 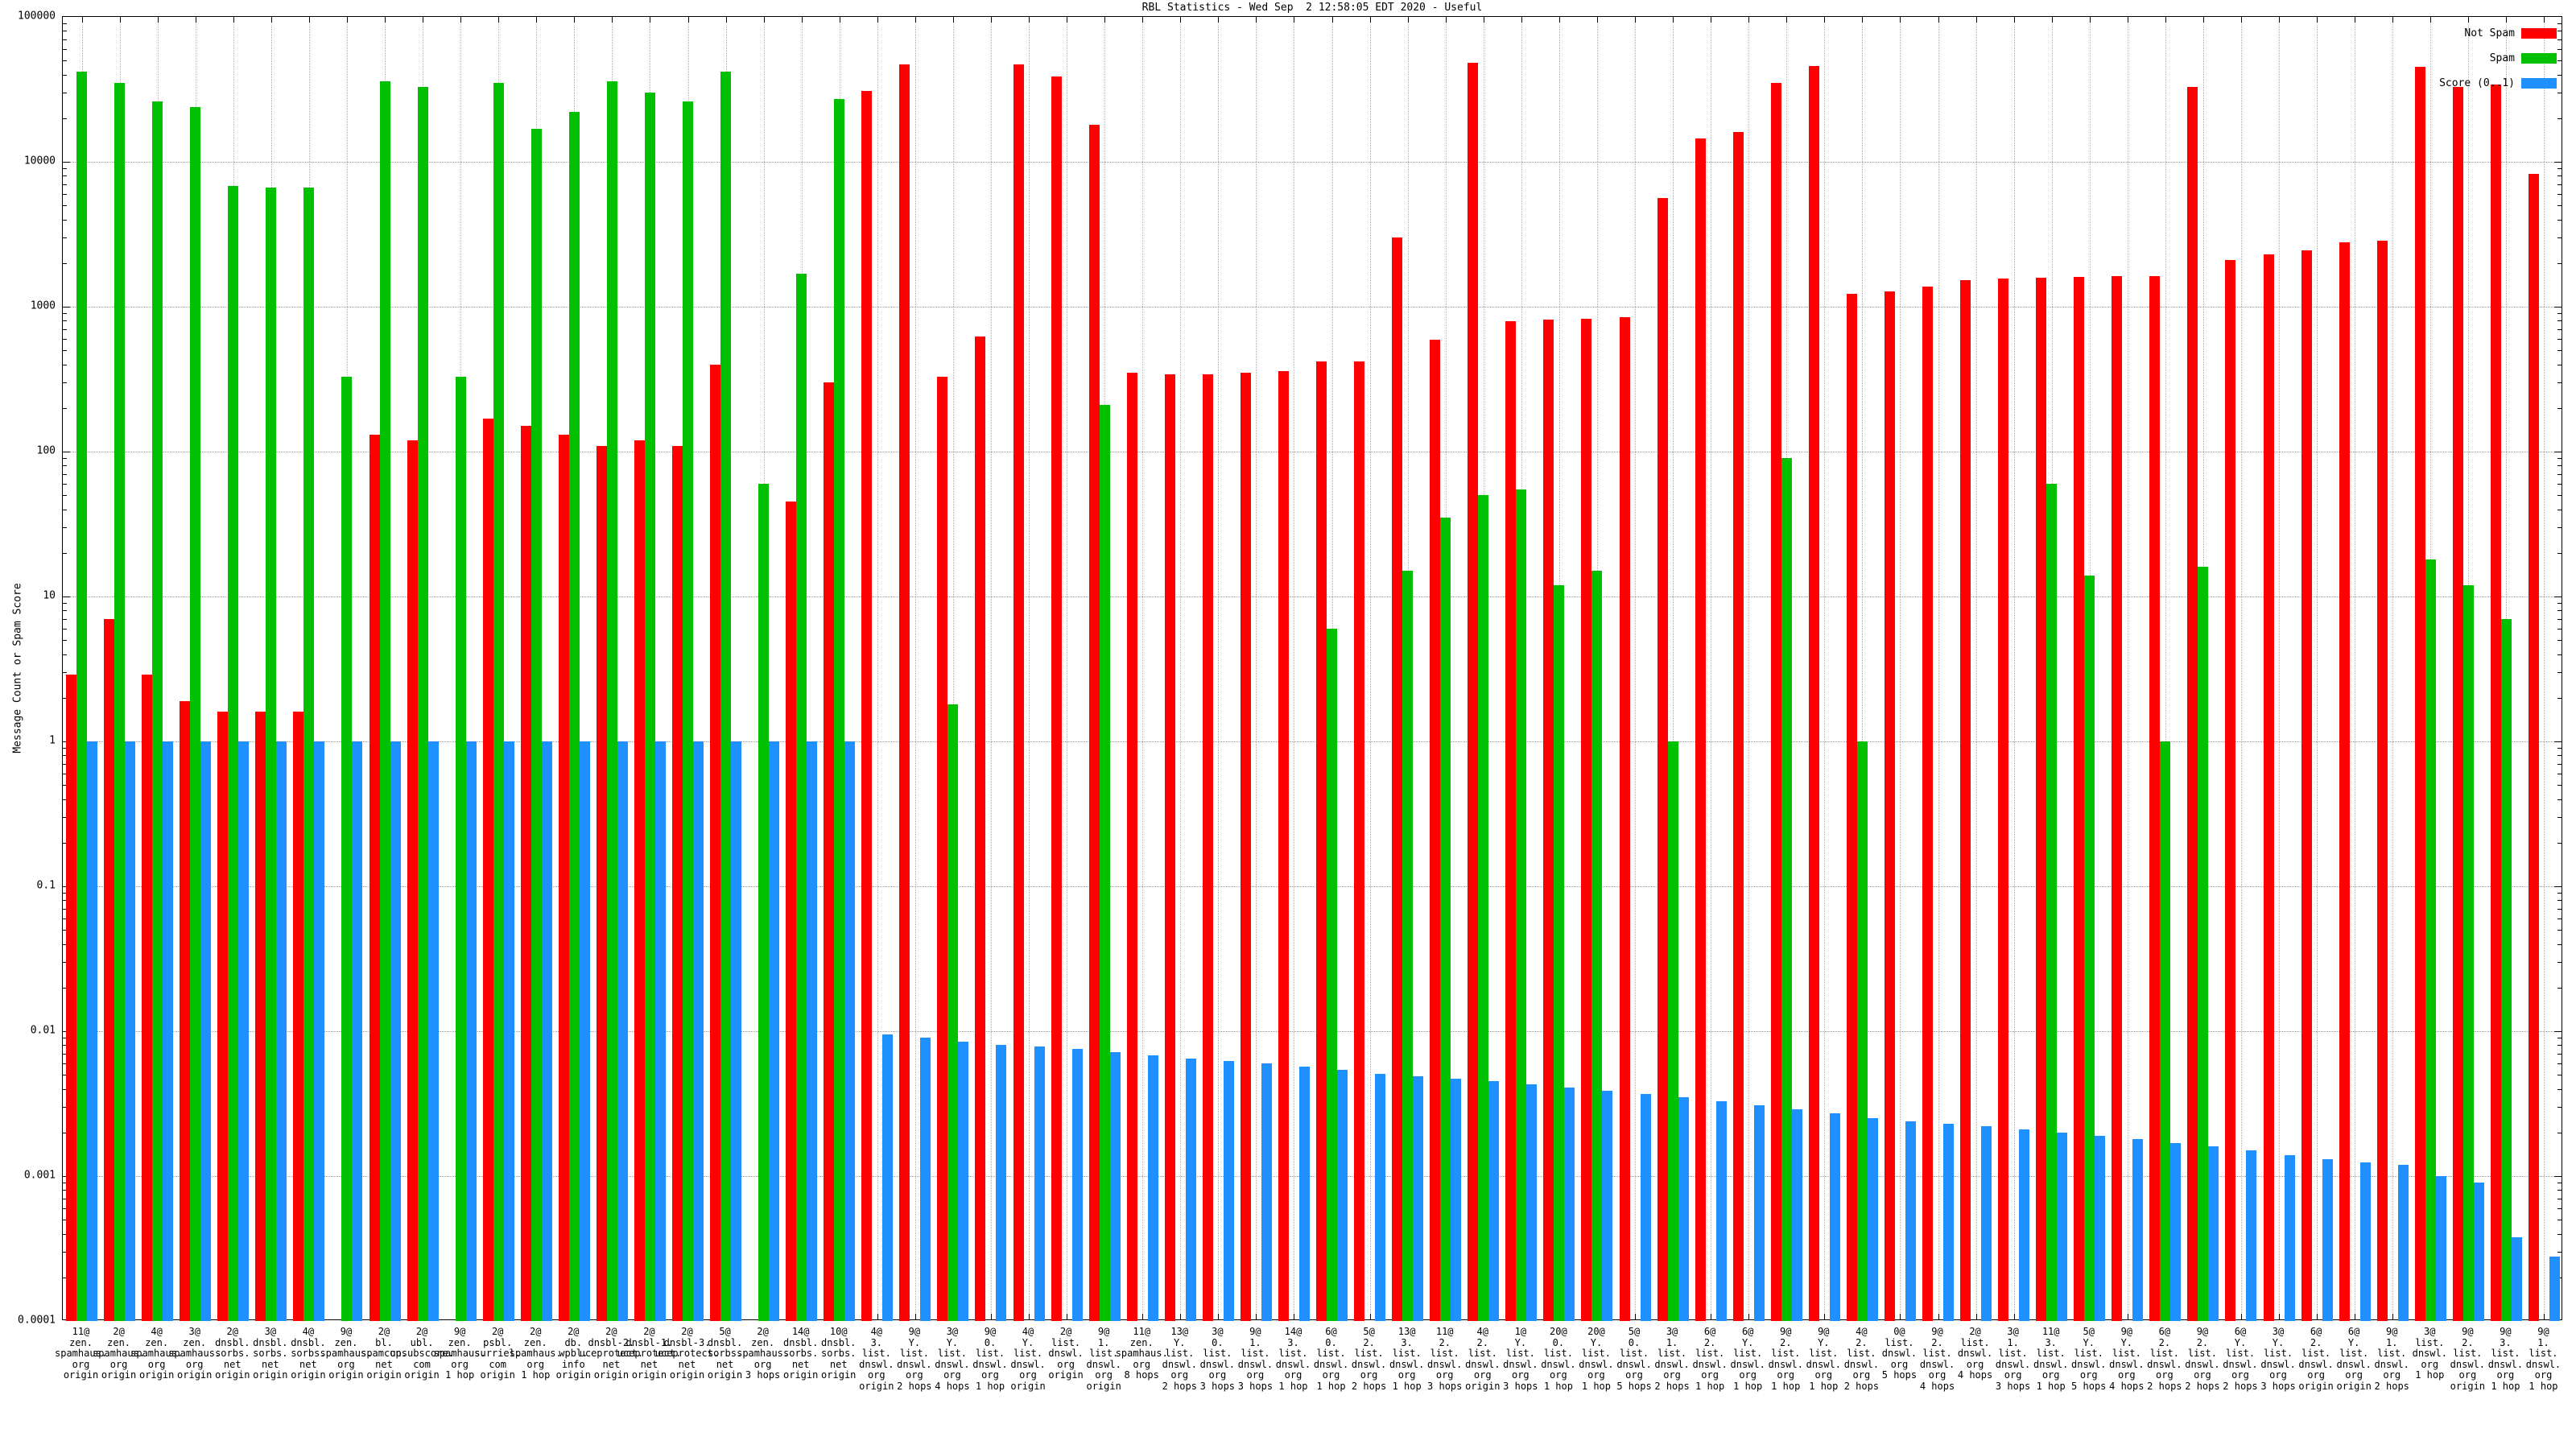 What do you see at coordinates (611, 1353) in the screenshot?
I see `x-axis-label: 2@ dnsbl-2. uceprotect. net origin` at bounding box center [611, 1353].